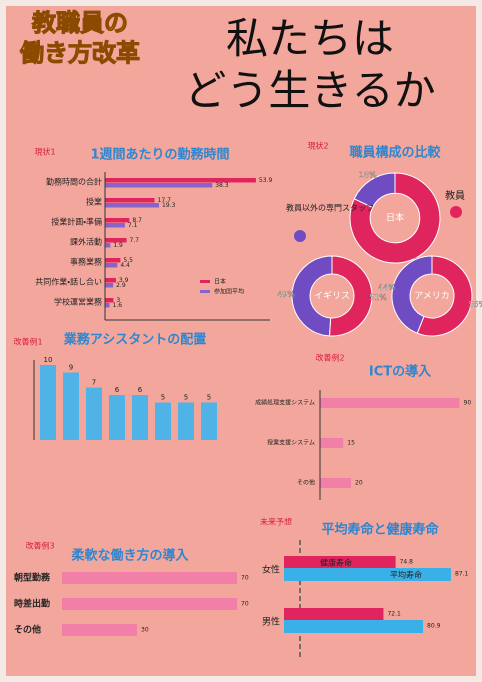 The image size is (482, 682). I want to click on category-label: 授業支援システム, so click(291, 443).